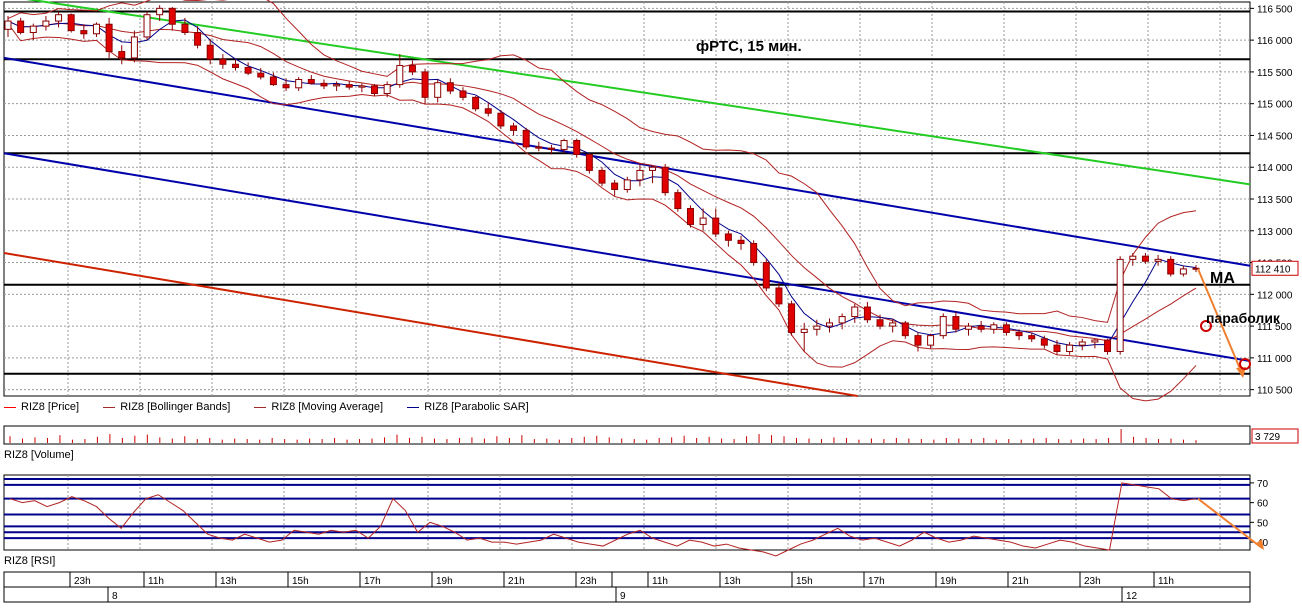 The width and height of the screenshot is (1302, 609). Describe the element at coordinates (623, 596) in the screenshot. I see `day-axis-label: 9` at that location.